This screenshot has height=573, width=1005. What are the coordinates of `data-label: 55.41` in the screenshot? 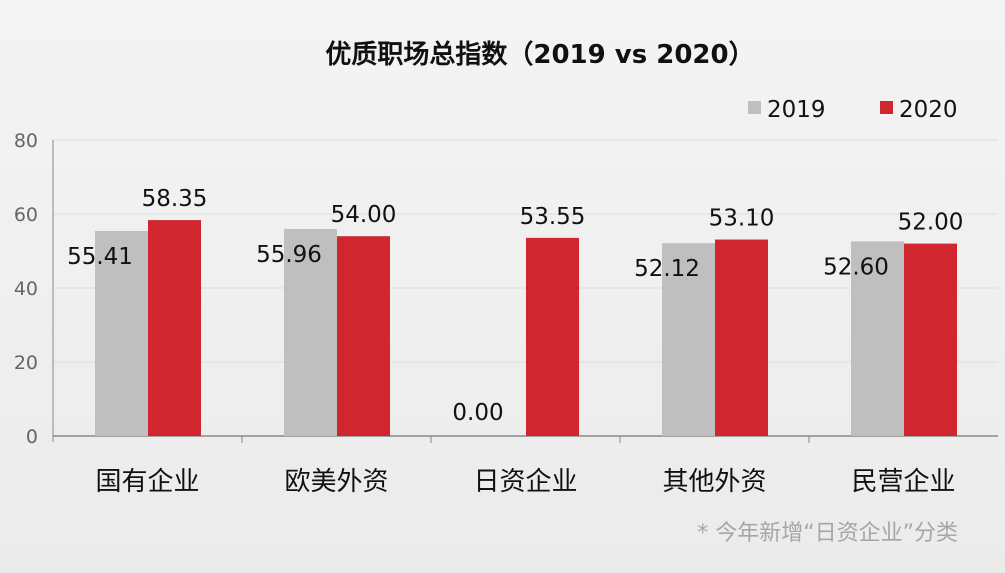 It's located at (100, 257).